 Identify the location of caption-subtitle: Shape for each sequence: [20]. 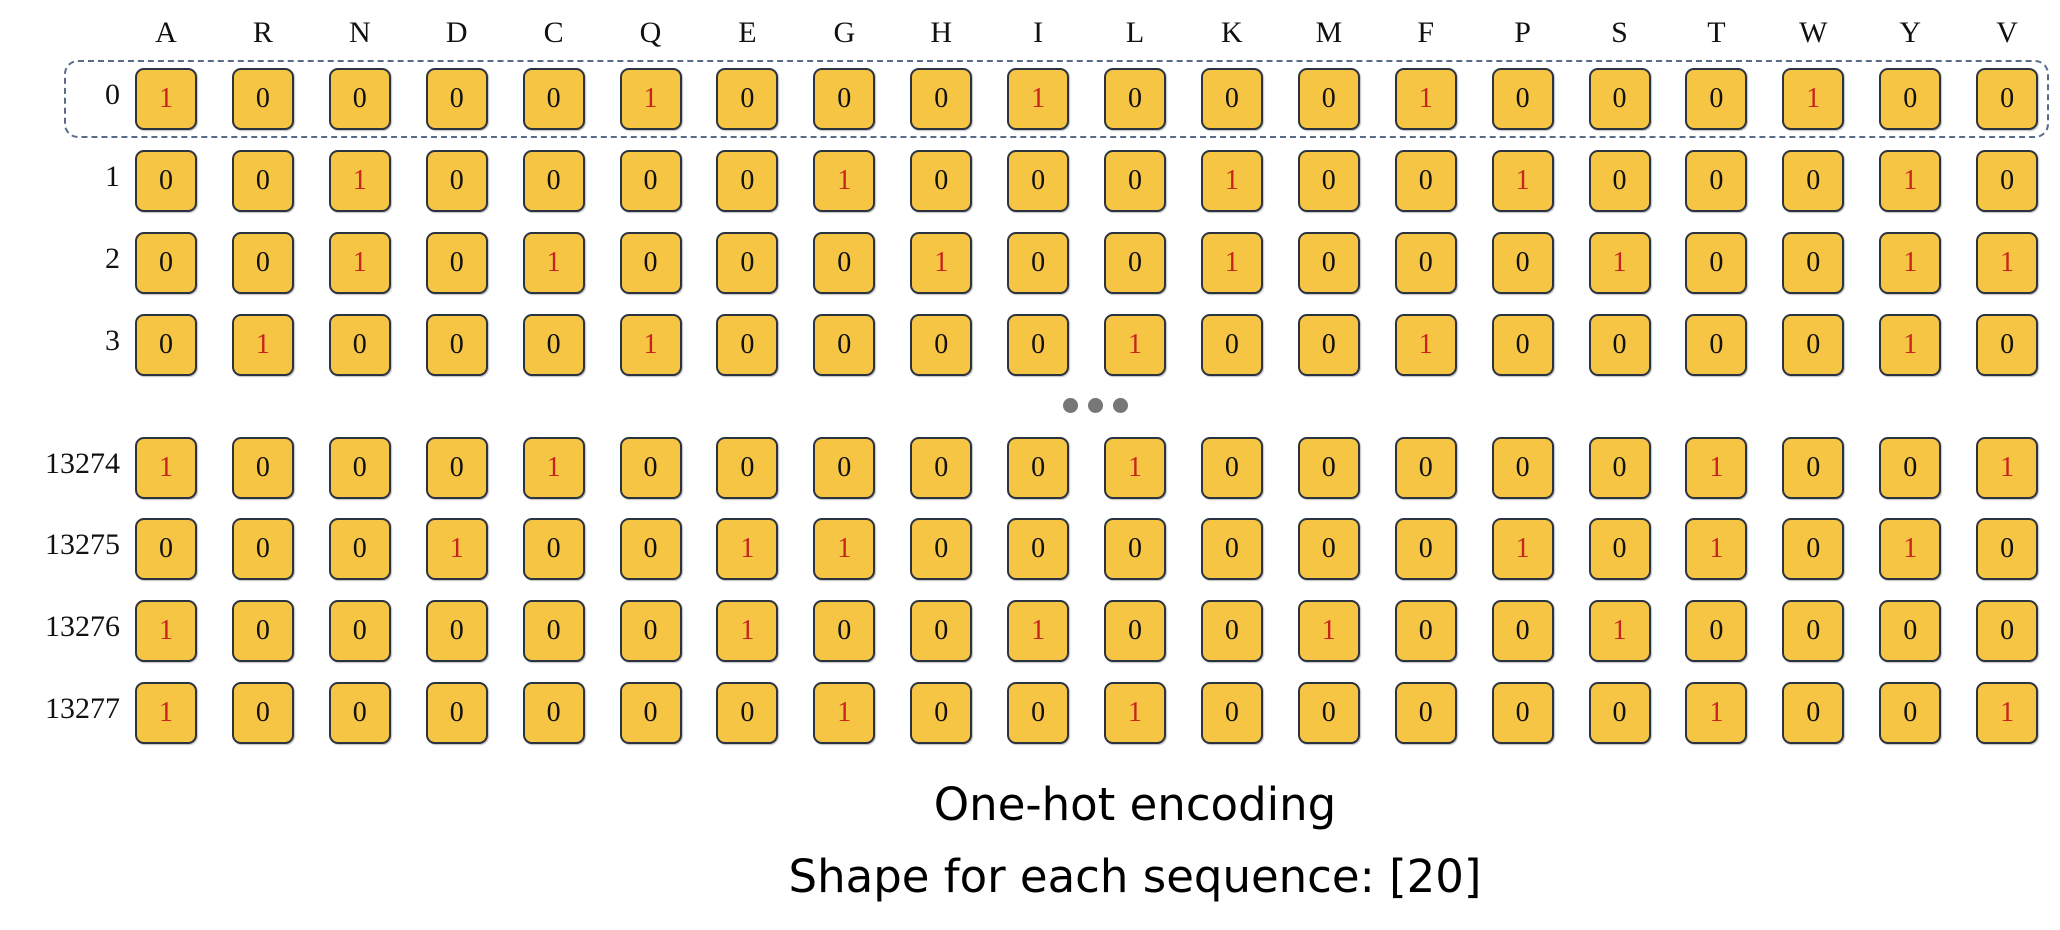
(1135, 876).